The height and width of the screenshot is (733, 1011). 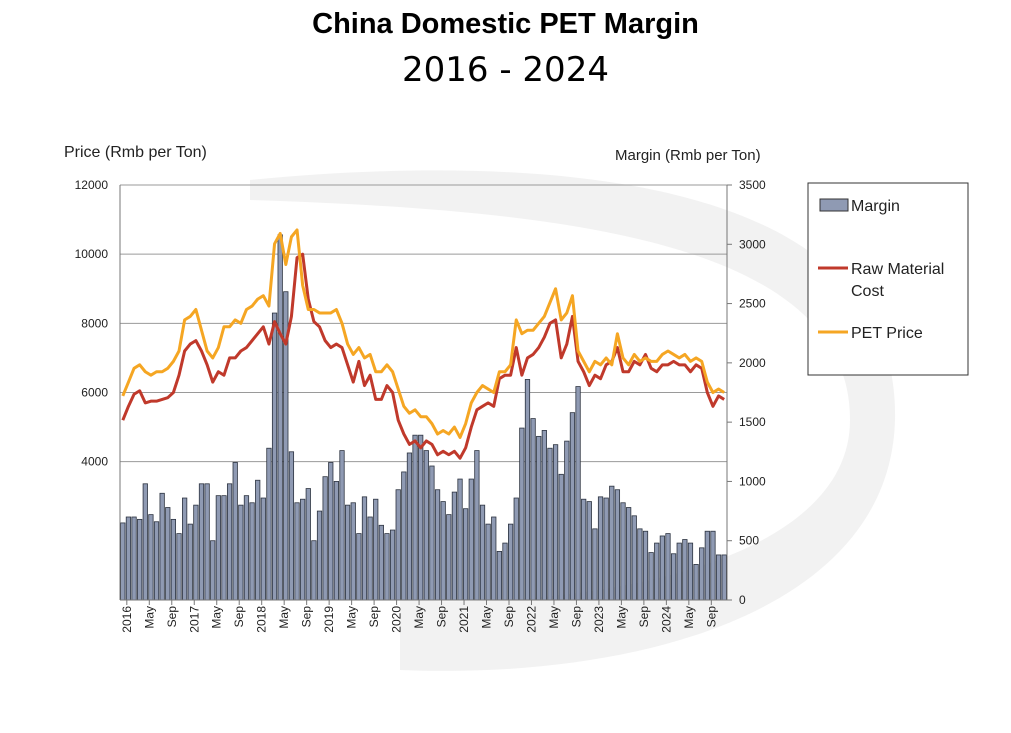 I want to click on left-axis-ticks: 4000 6000 8000 10000 12000, so click(x=92, y=323).